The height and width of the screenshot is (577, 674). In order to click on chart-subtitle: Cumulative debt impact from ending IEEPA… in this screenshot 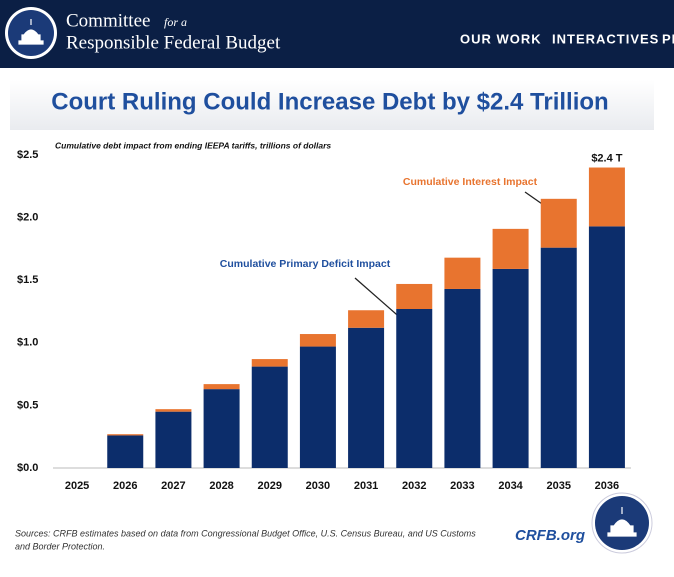, I will do `click(193, 145)`.